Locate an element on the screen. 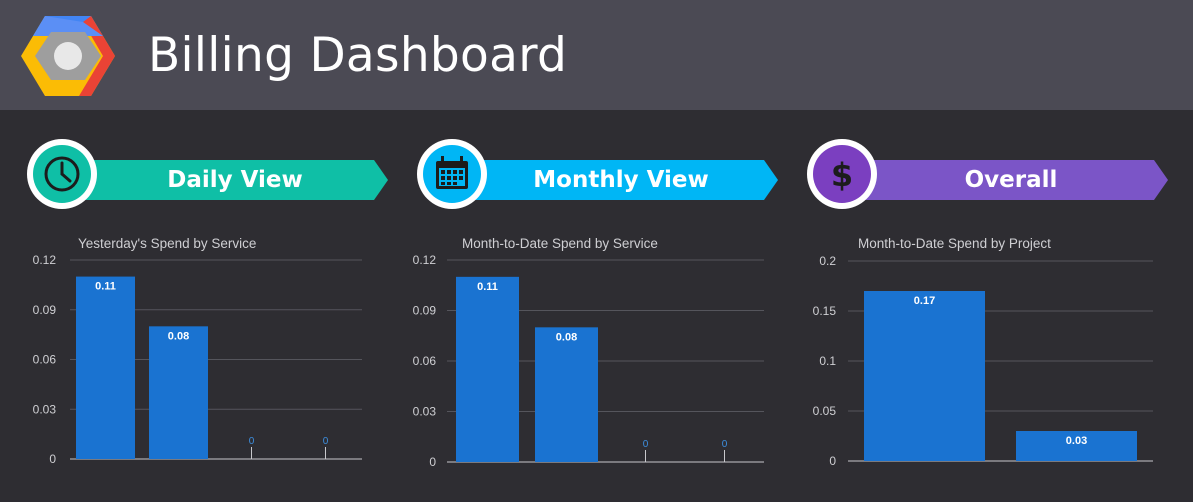  chart-title: Yesterday's Spend by Service is located at coordinates (167, 243).